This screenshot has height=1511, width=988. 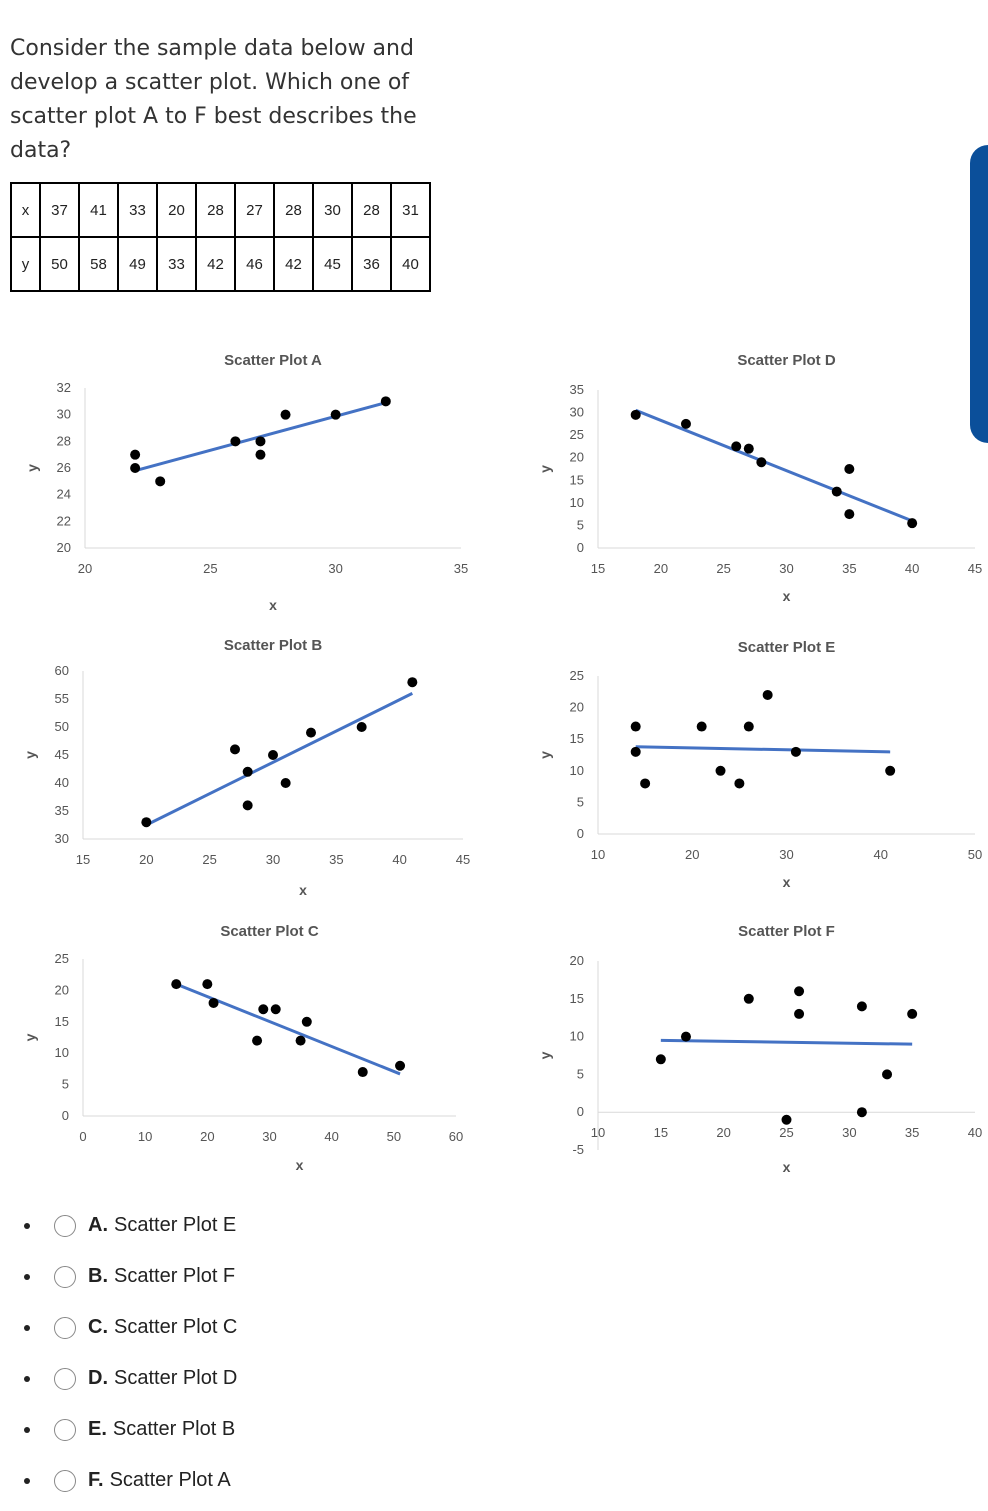 I want to click on option-label: Scatter Plot D, so click(x=176, y=1378).